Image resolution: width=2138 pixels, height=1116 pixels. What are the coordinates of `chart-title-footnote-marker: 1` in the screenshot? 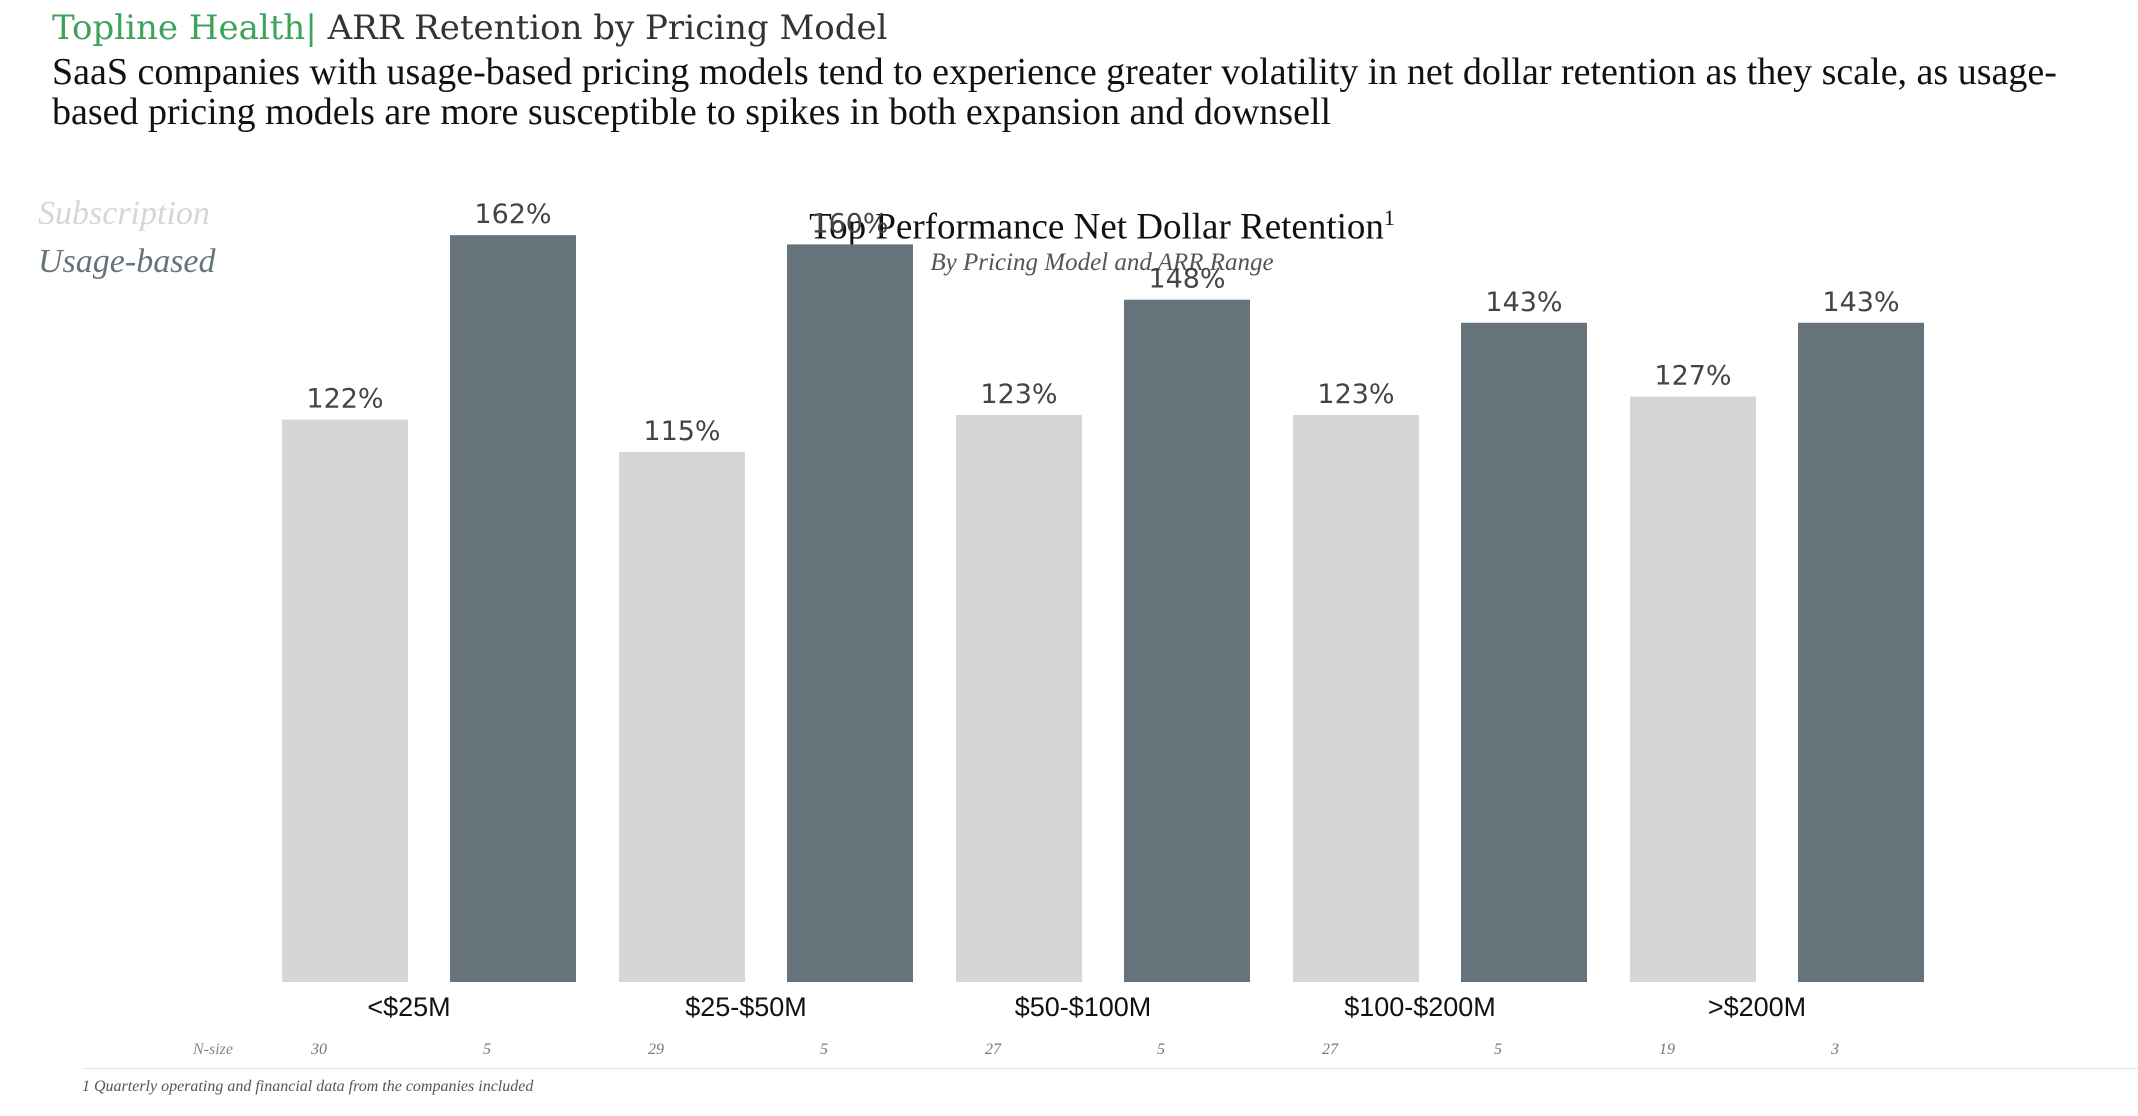 It's located at (1389, 217).